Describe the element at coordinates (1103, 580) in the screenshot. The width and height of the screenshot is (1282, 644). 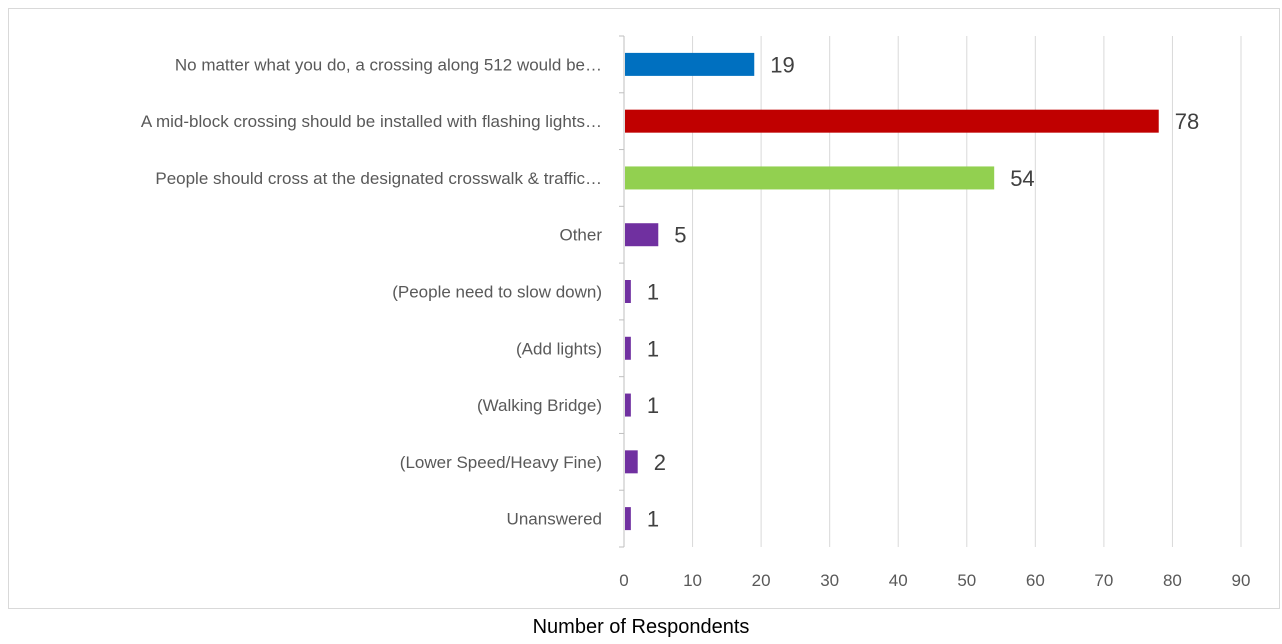
I see `x-tick-label-70: 70` at that location.